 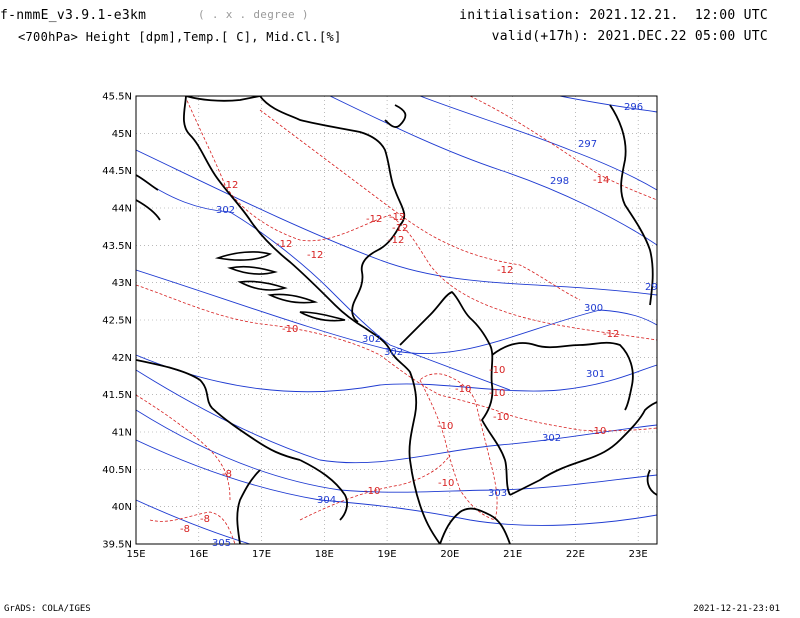 I want to click on init-label: initialisation:, so click(x=520, y=15).